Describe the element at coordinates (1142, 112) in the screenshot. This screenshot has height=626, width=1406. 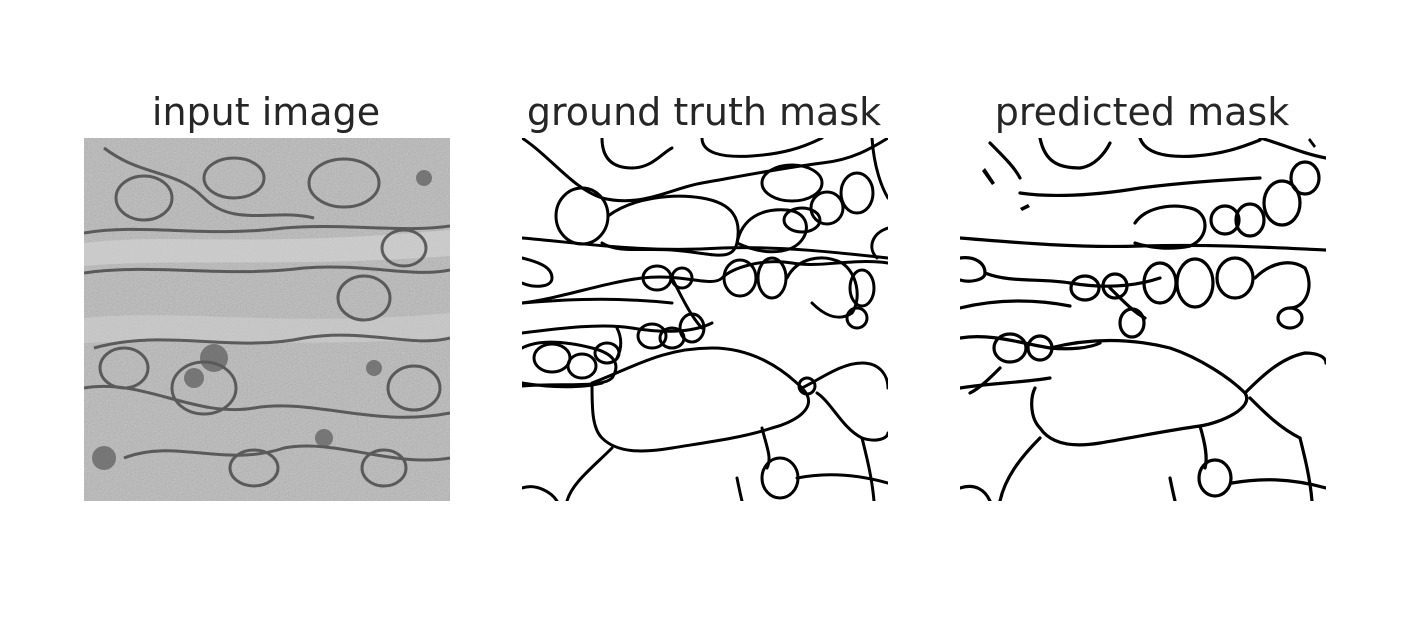
I see `panel-title-predicted-mask: predicted mask` at that location.